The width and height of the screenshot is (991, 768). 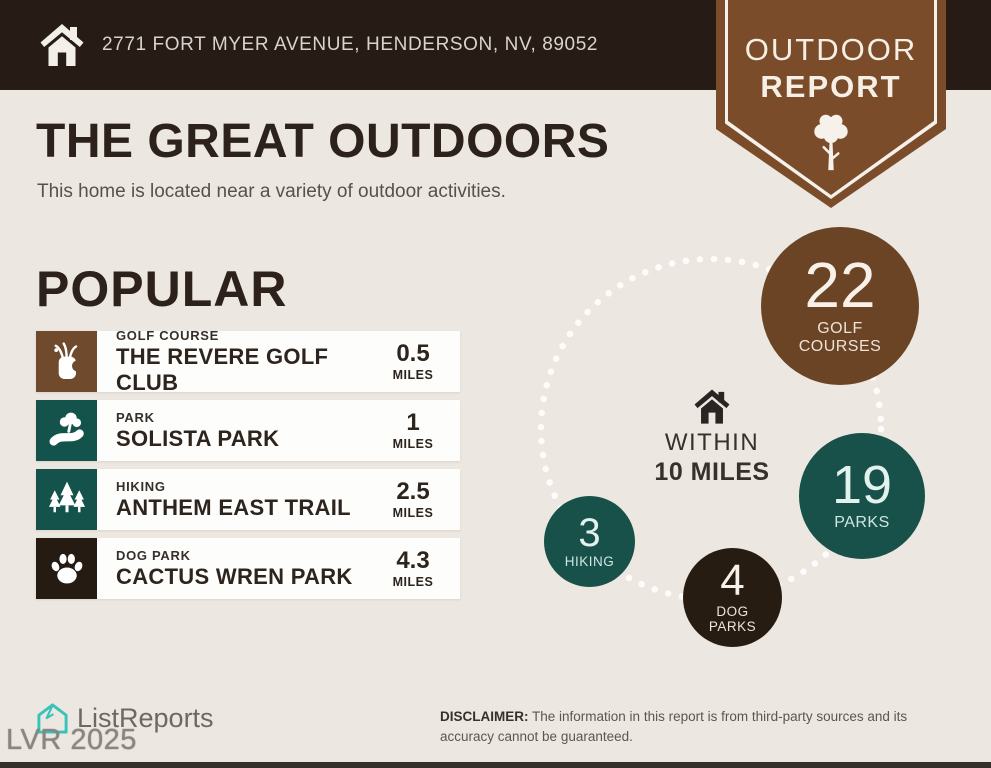 I want to click on outdoor-report-badge: OUTDOOR REPORT, so click(x=831, y=104).